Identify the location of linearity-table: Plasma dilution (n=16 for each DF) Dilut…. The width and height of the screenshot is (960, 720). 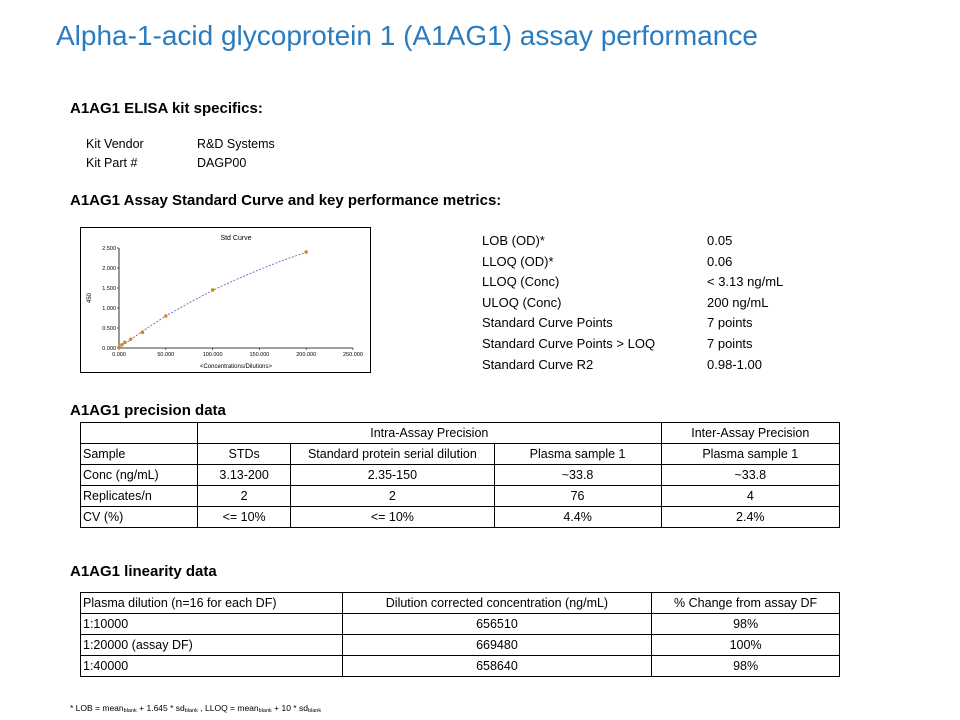
(460, 634).